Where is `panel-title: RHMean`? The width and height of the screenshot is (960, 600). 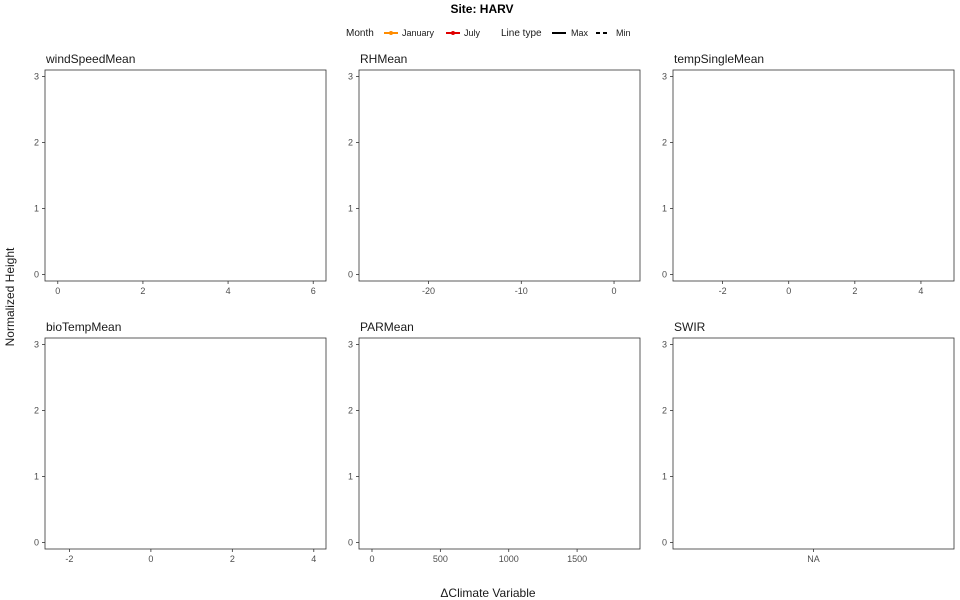
panel-title: RHMean is located at coordinates (383, 59).